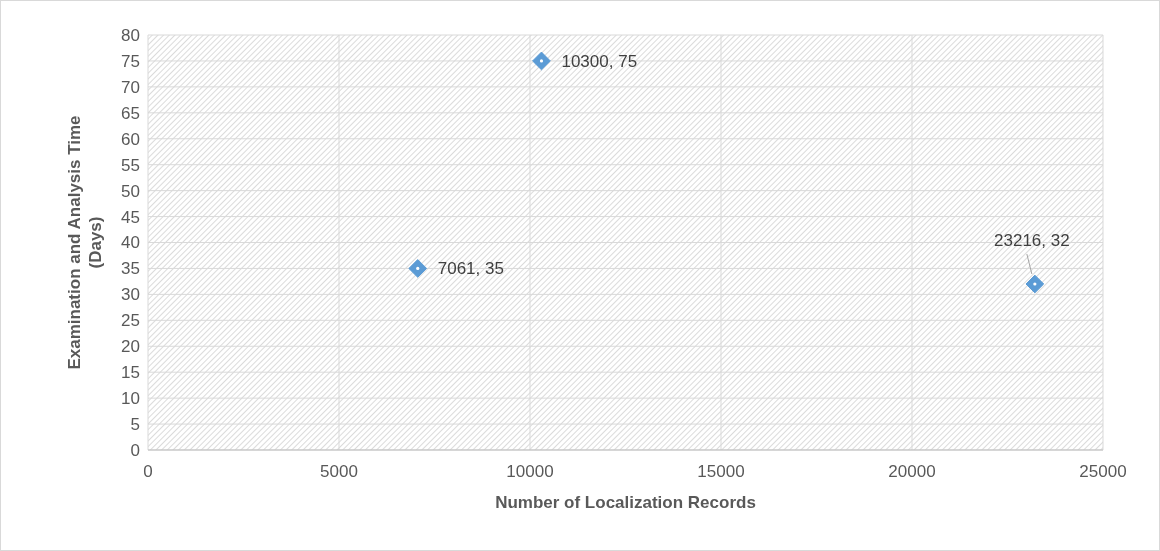 This screenshot has height=551, width=1160. What do you see at coordinates (599, 61) in the screenshot?
I see `data-label: 10300, 75` at bounding box center [599, 61].